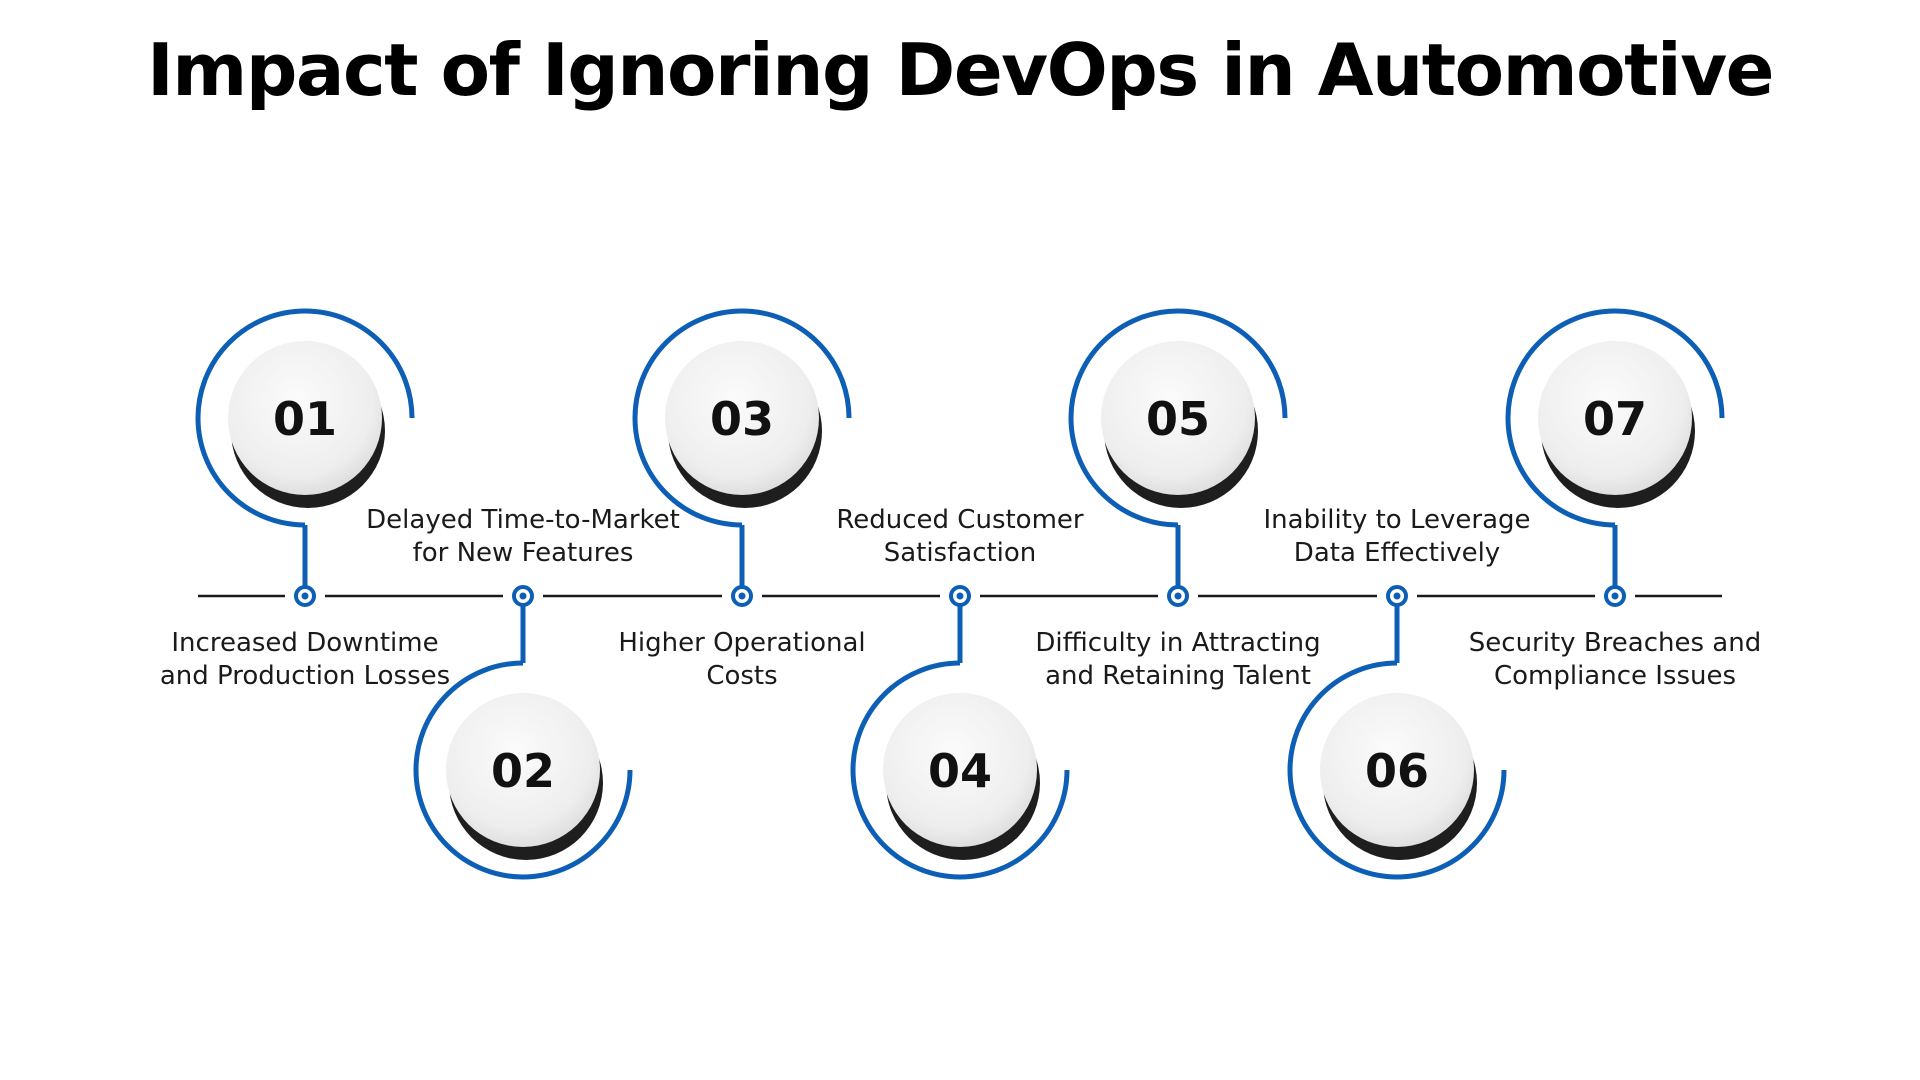 The height and width of the screenshot is (1080, 1920). Describe the element at coordinates (1615, 659) in the screenshot. I see `step-label-07: Security Breaches and Compliance Issues` at that location.